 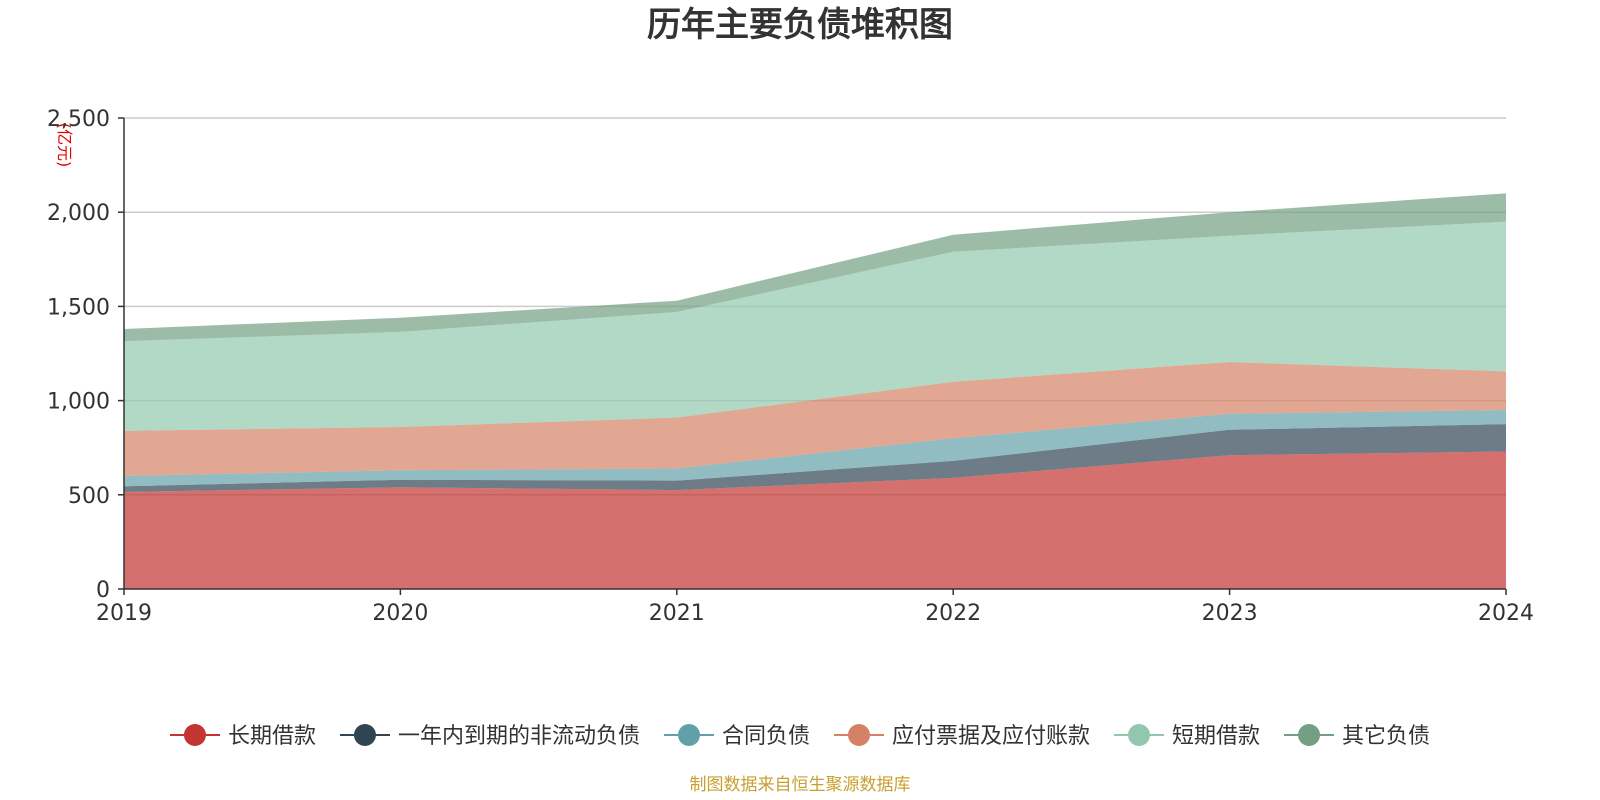 What do you see at coordinates (1230, 613) in the screenshot?
I see `x-tick-label-4: 2023` at bounding box center [1230, 613].